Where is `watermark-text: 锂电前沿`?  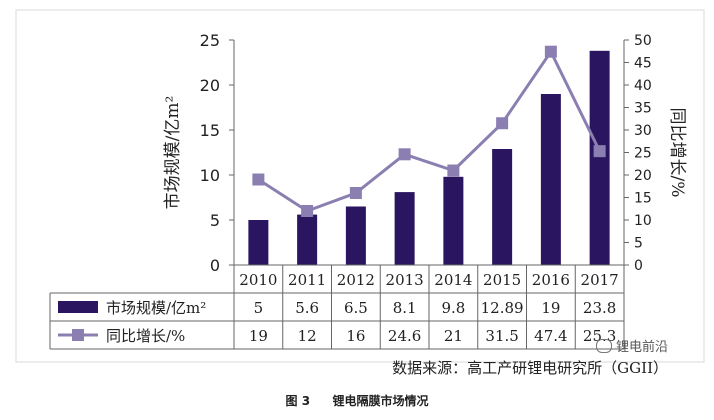
watermark-text: 锂电前沿 is located at coordinates (642, 347).